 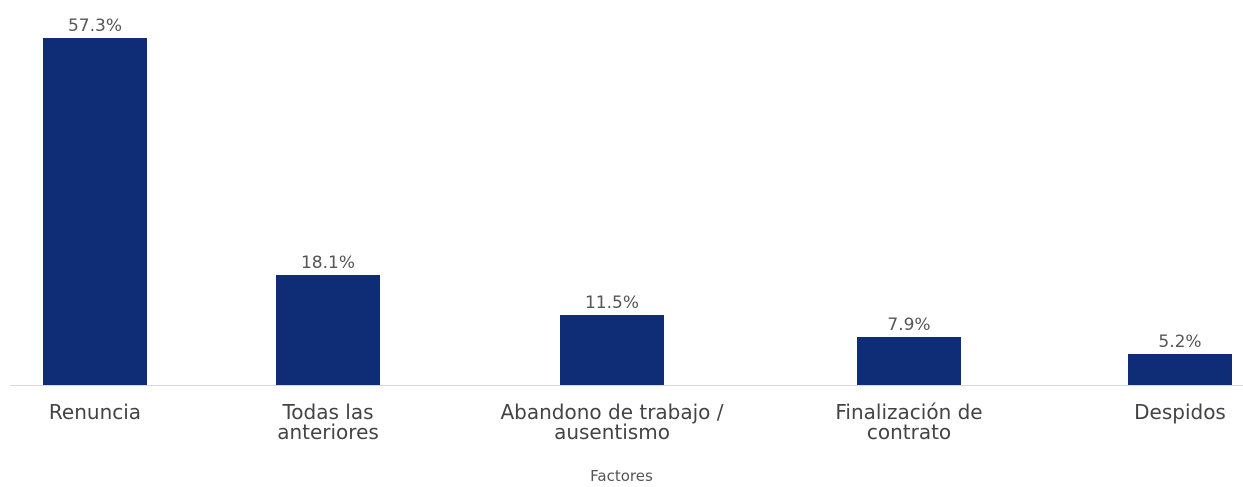 I want to click on x-tick-label: Renuncia, so click(x=95, y=412).